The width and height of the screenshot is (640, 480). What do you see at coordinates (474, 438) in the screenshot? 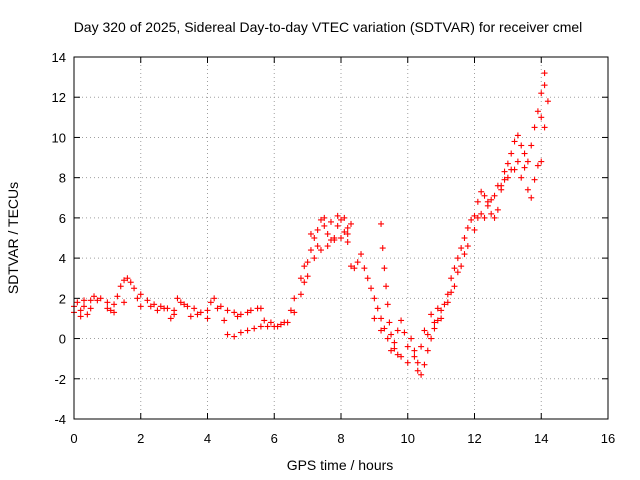
I see `x-tick-label: 12` at bounding box center [474, 438].